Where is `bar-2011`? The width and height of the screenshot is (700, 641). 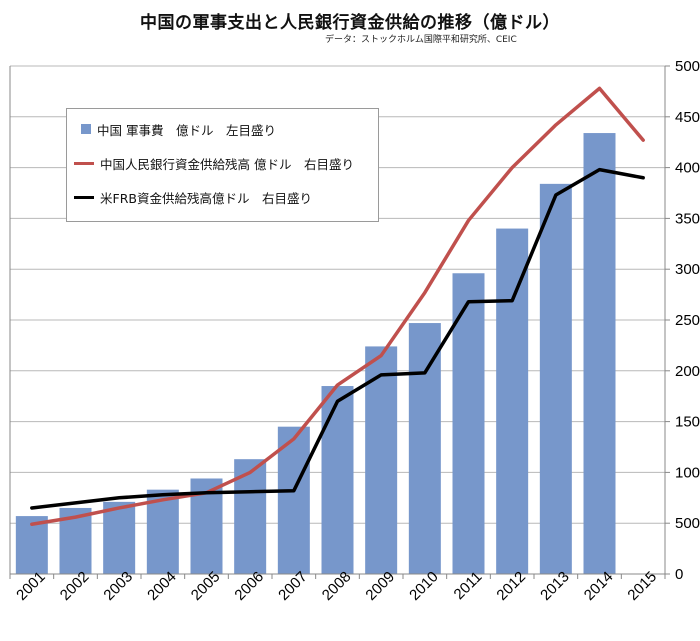
bar-2011 is located at coordinates (468, 423).